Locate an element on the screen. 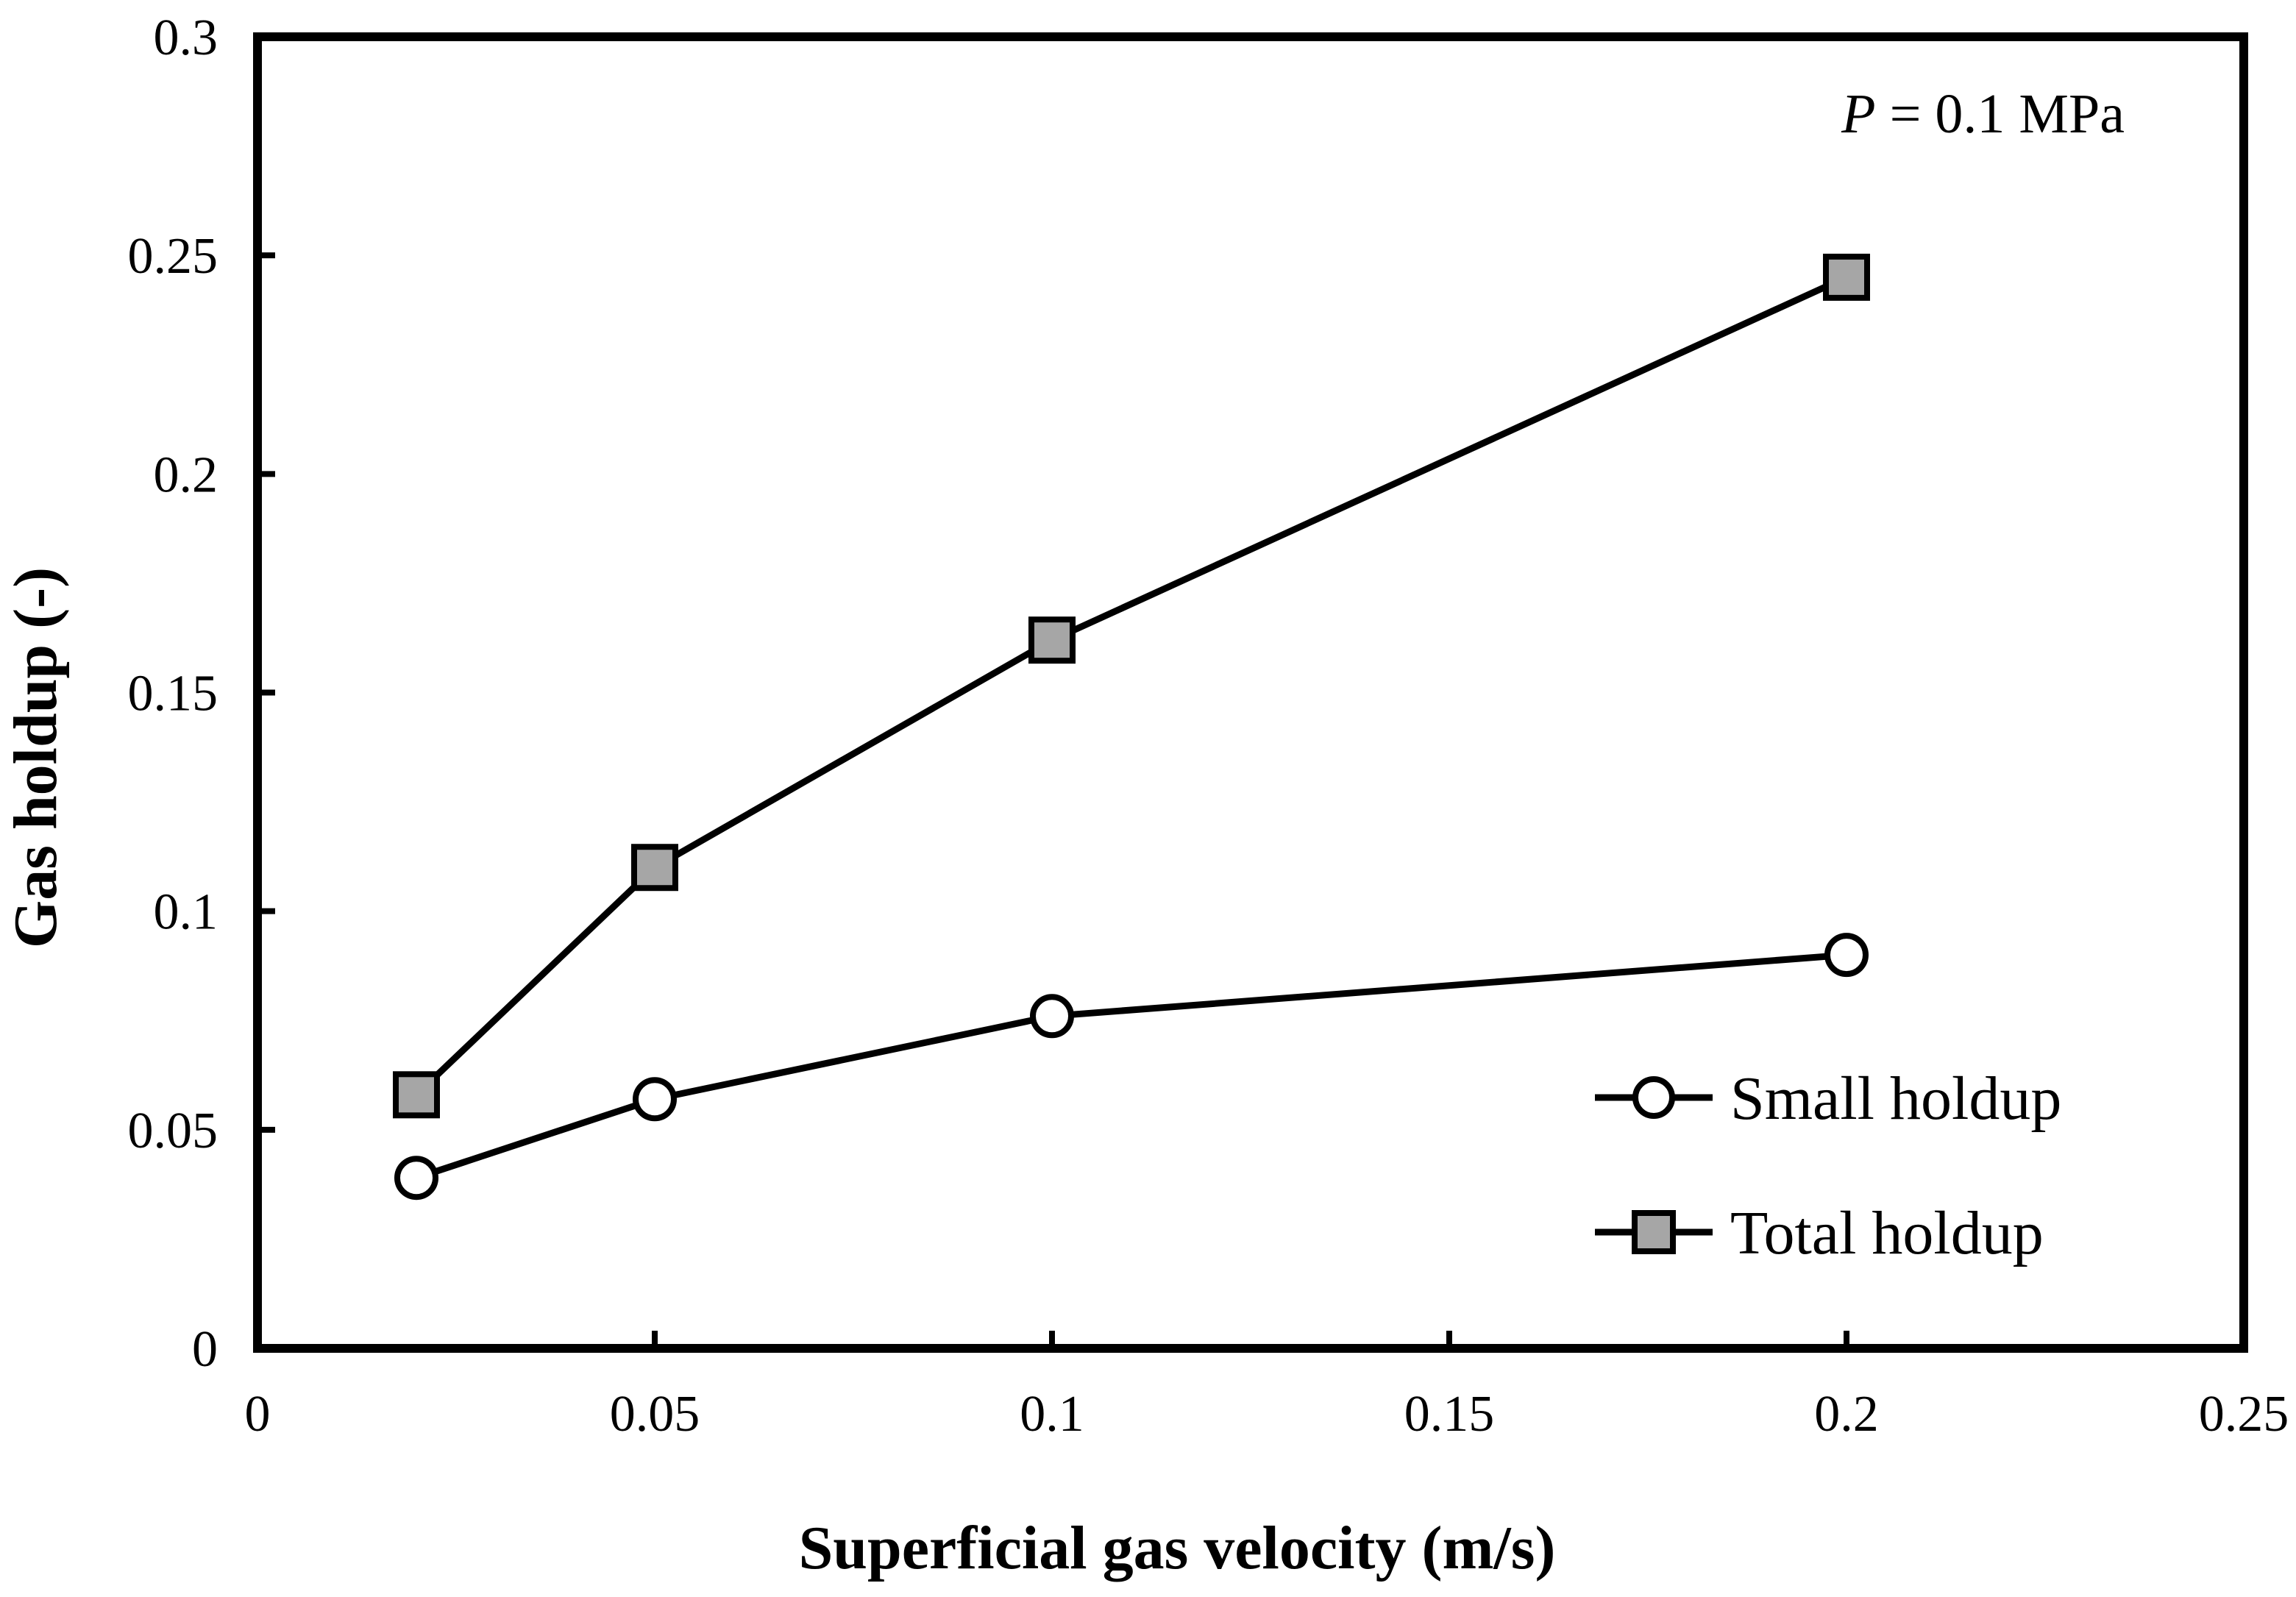 This screenshot has width=2296, height=1597. y-axis-ticks: 0 0.05 0.1 0.15 0.2 0.25 0.3 is located at coordinates (201, 694).